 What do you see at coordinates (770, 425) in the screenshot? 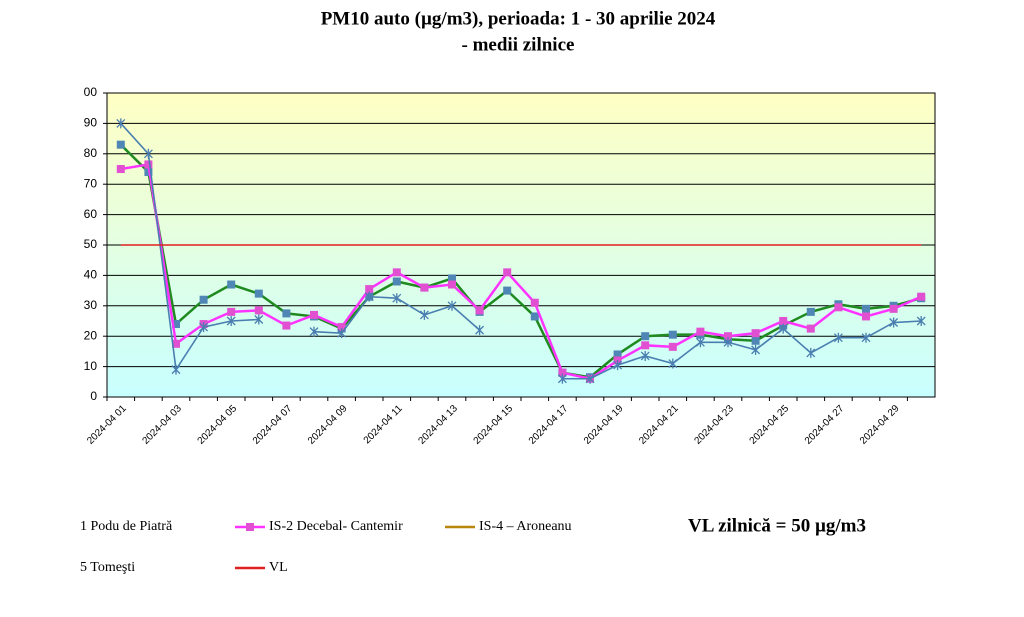
I see `x-tick-label: 2024-04 25` at bounding box center [770, 425].